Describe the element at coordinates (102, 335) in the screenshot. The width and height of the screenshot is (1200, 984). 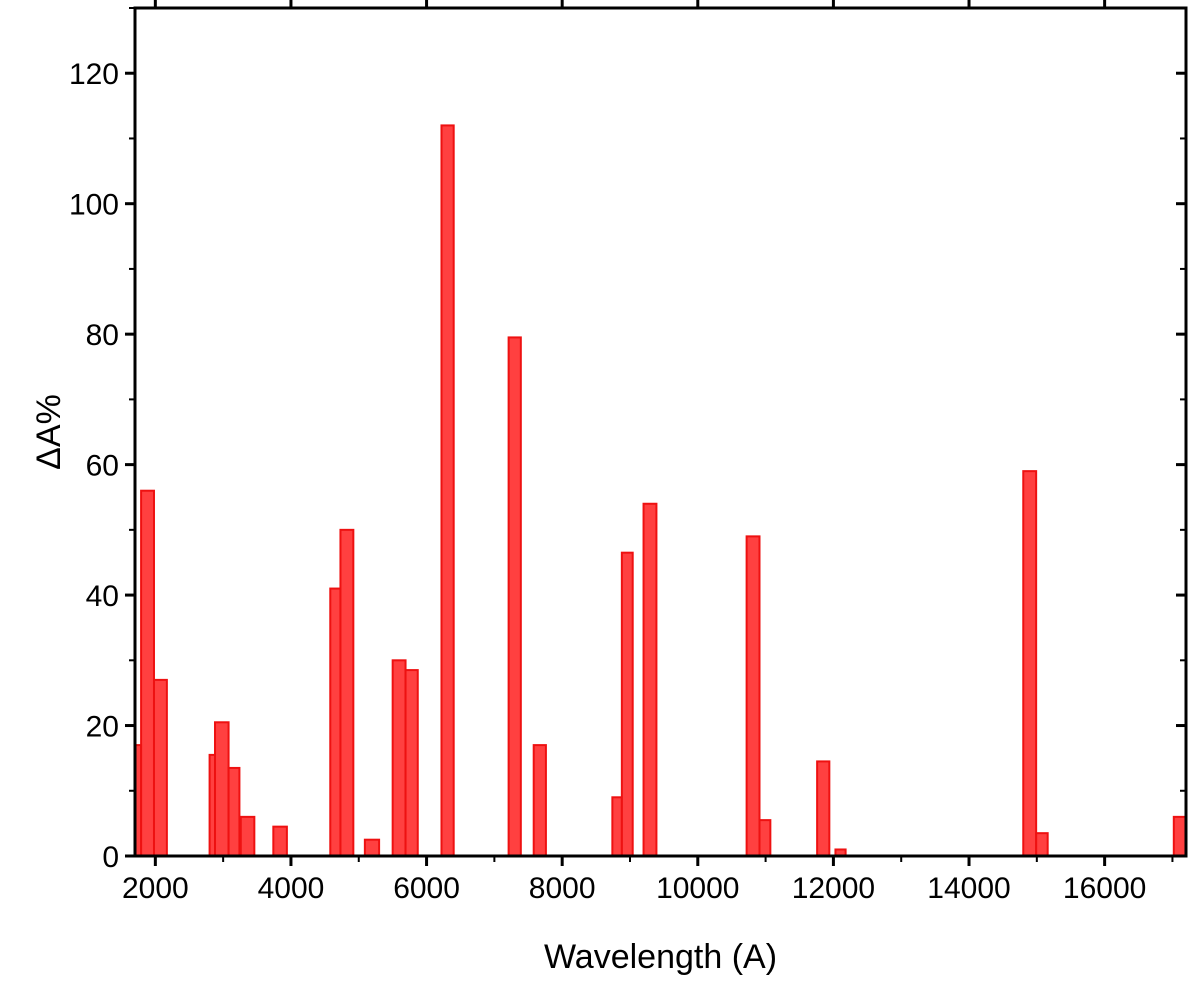
I see `y-tick-label: 80` at that location.